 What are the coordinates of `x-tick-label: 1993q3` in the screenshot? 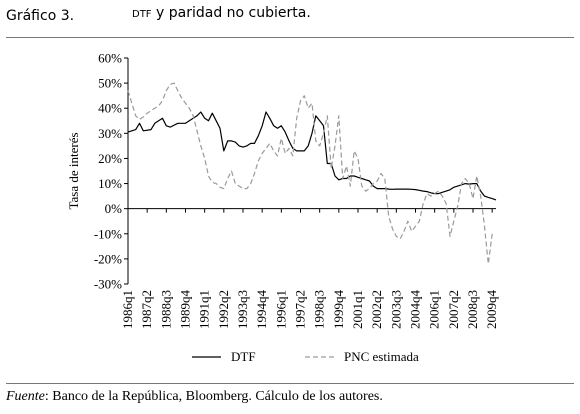 It's located at (242, 309).